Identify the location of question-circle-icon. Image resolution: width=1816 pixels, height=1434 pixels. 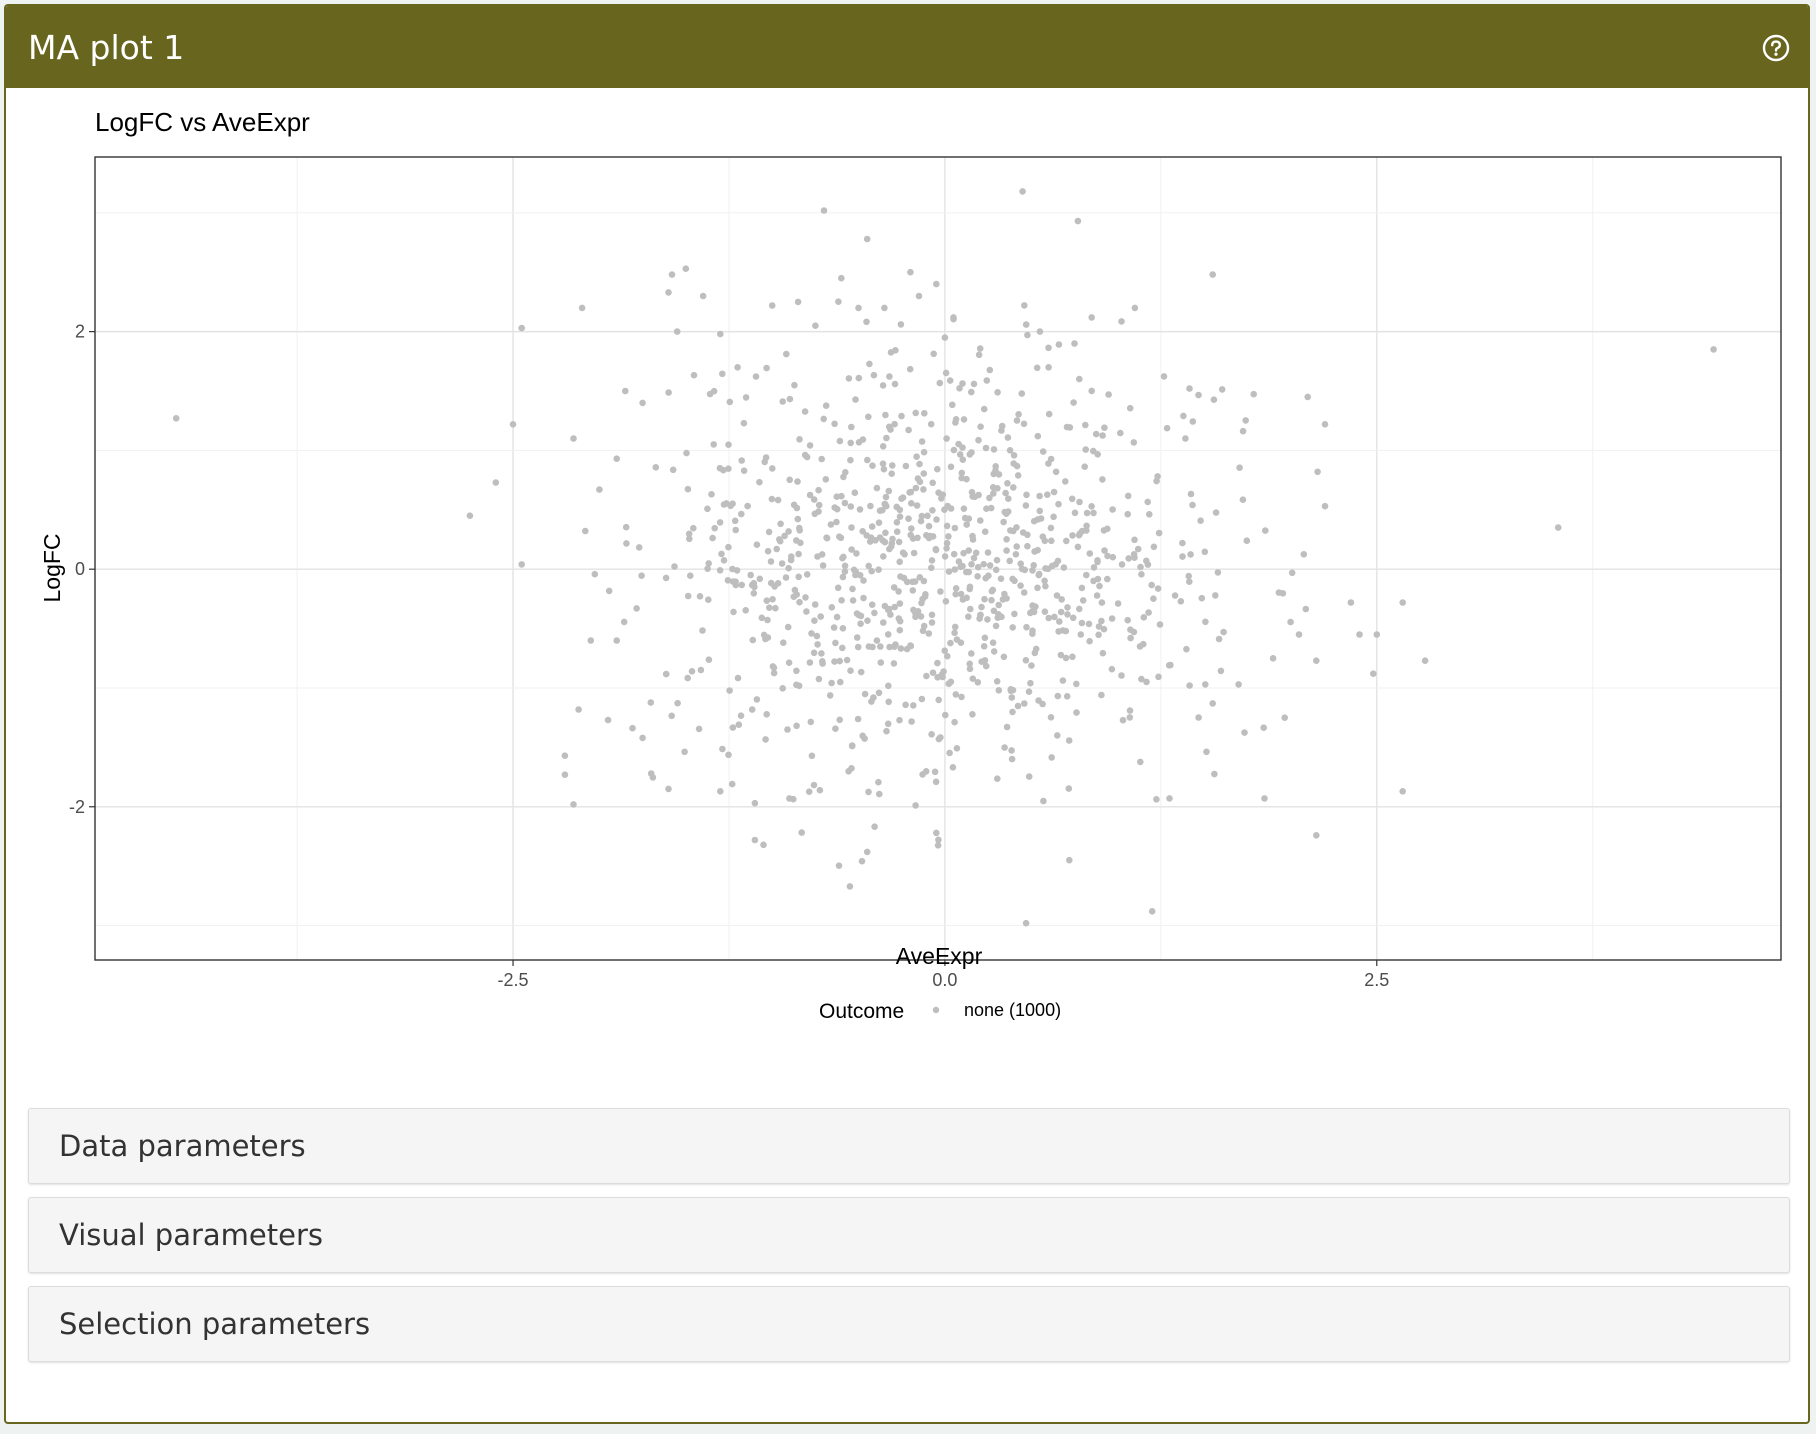
(1776, 48).